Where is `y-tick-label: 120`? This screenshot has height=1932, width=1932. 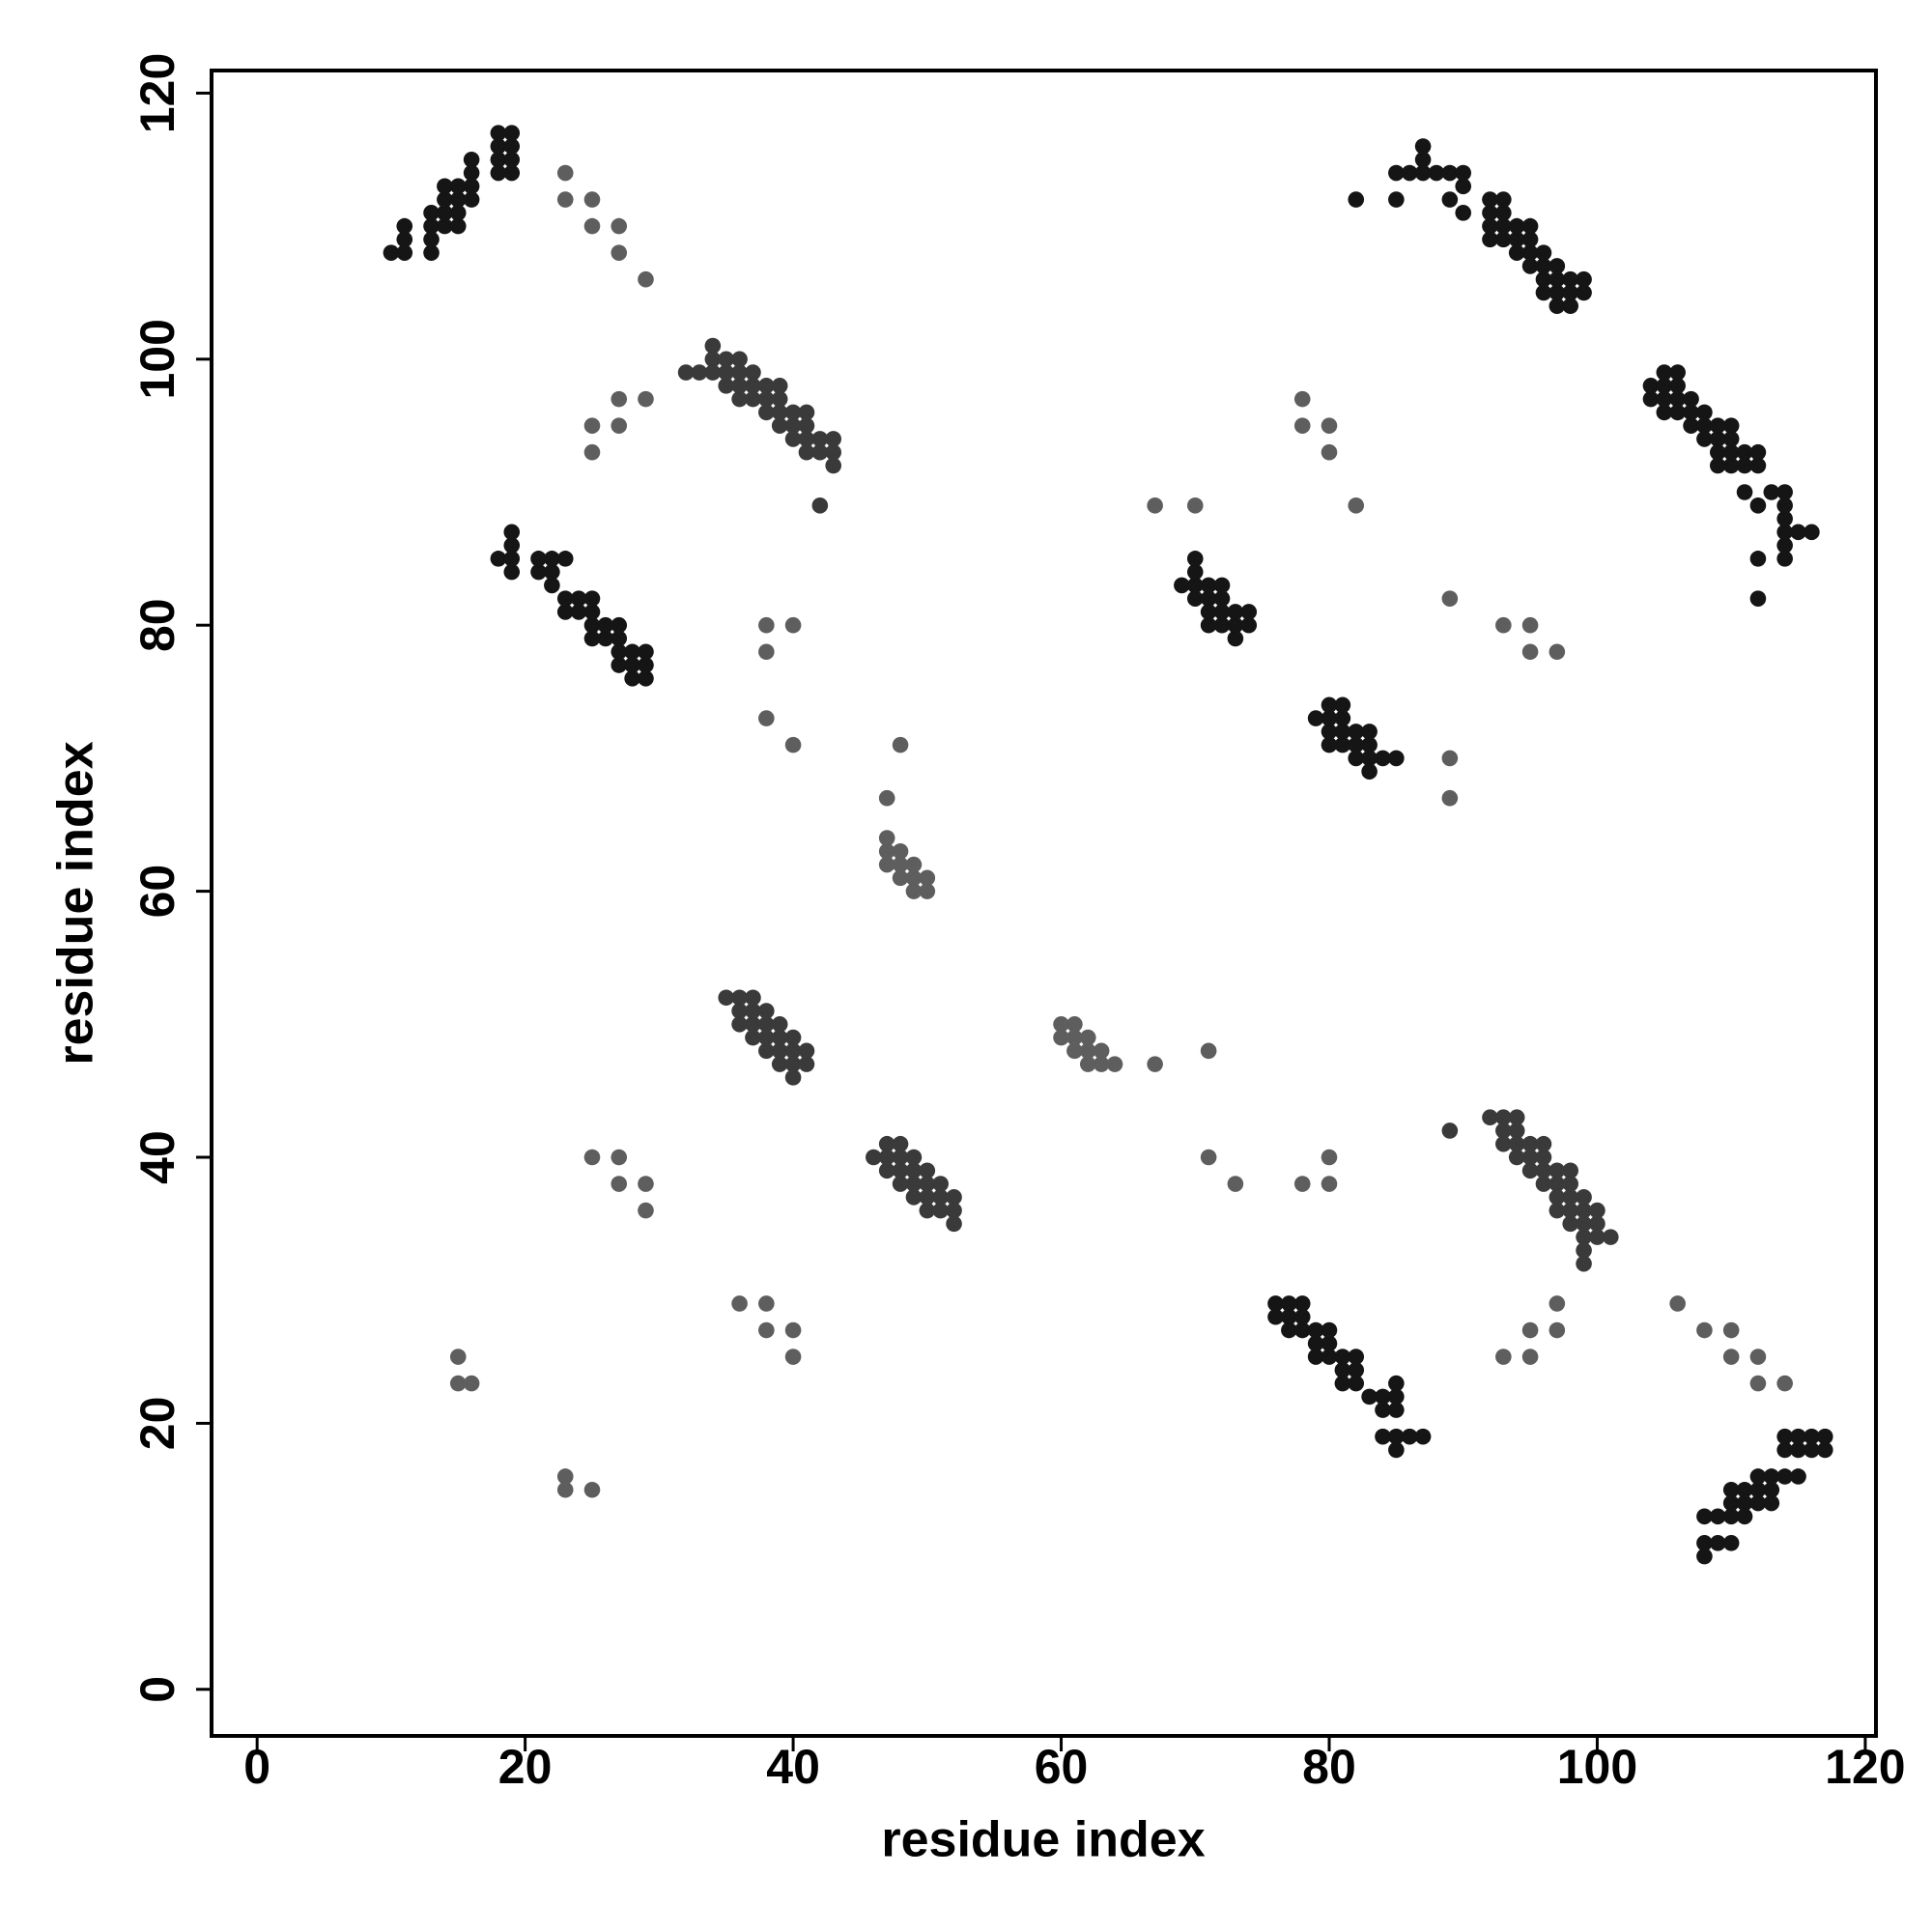 y-tick-label: 120 is located at coordinates (157, 93).